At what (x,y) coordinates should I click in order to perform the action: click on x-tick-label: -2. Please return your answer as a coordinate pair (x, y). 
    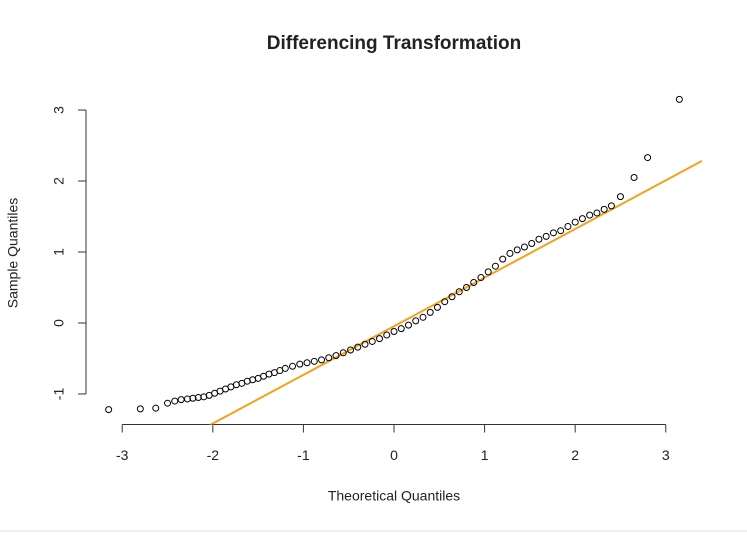
    Looking at the image, I should click on (213, 455).